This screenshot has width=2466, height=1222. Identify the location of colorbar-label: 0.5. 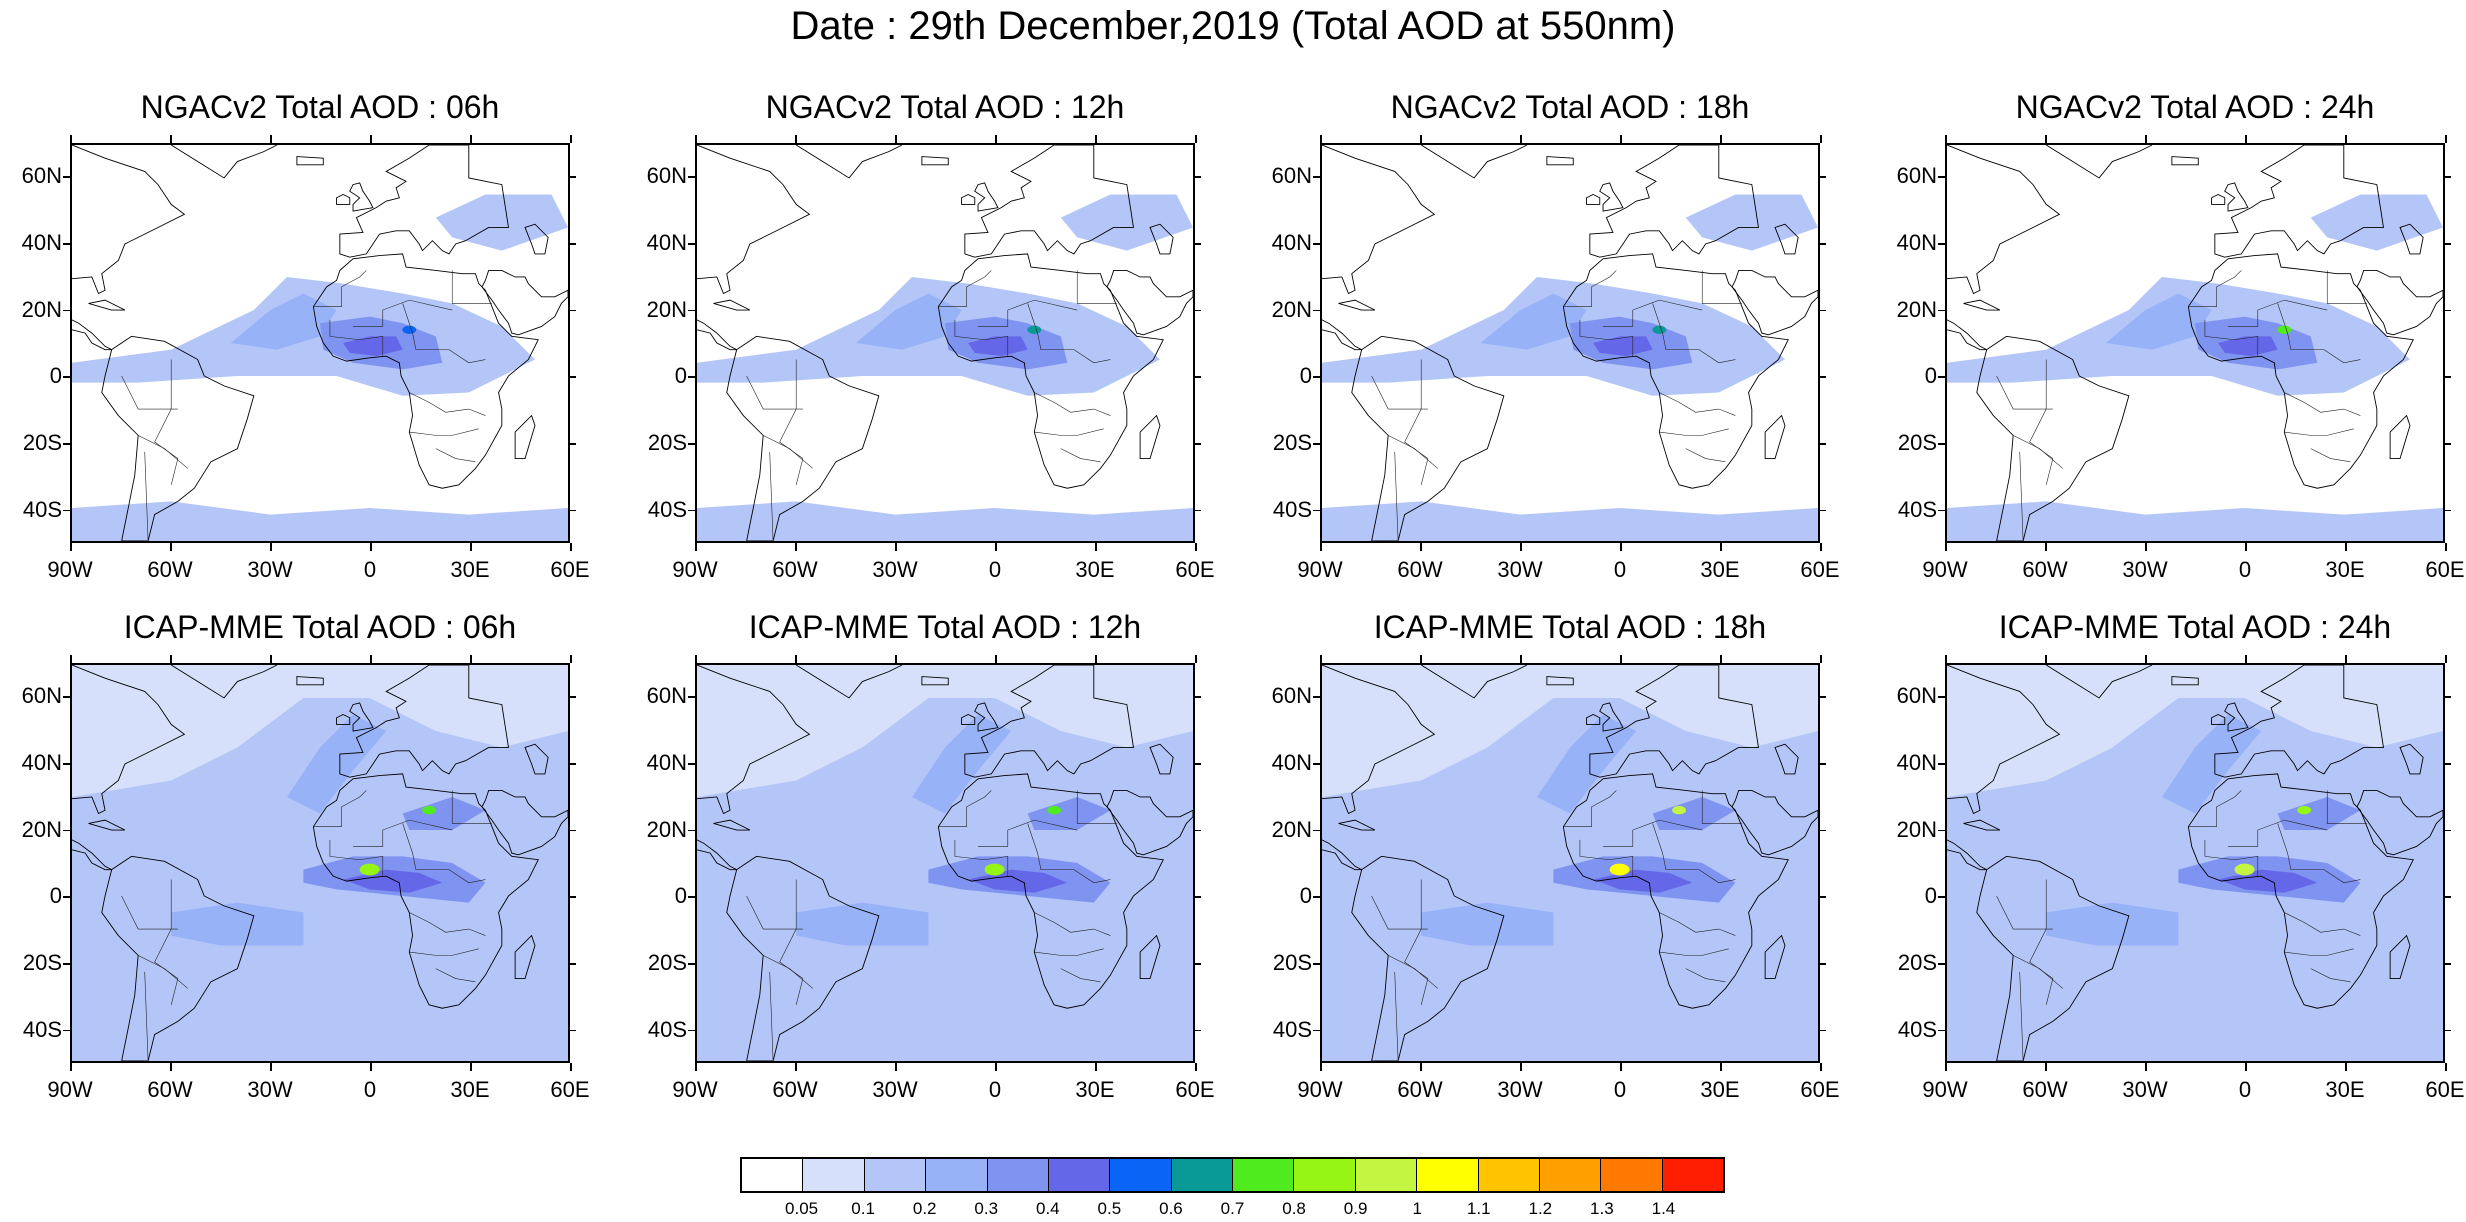
(1109, 1208).